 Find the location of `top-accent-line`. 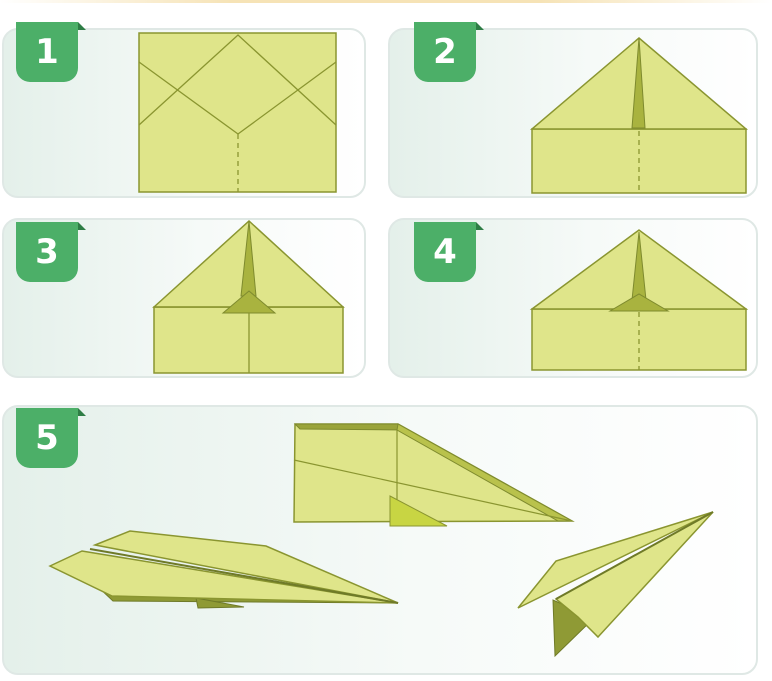

top-accent-line is located at coordinates (386, 1).